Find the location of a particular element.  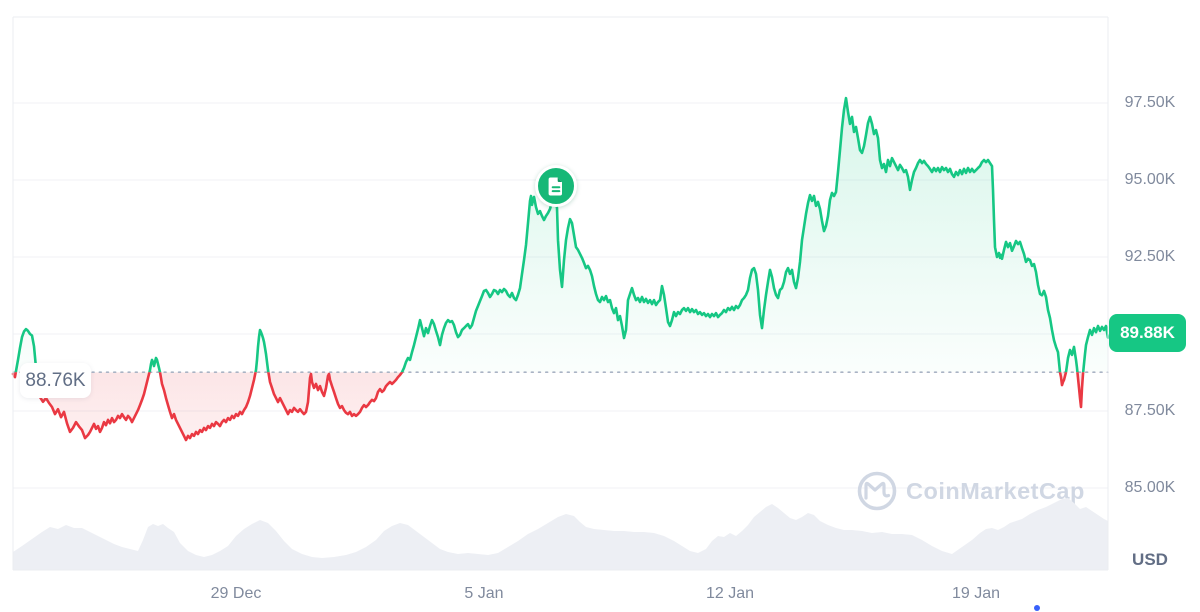

baseline-price-flag: 88.76K is located at coordinates (55, 380).